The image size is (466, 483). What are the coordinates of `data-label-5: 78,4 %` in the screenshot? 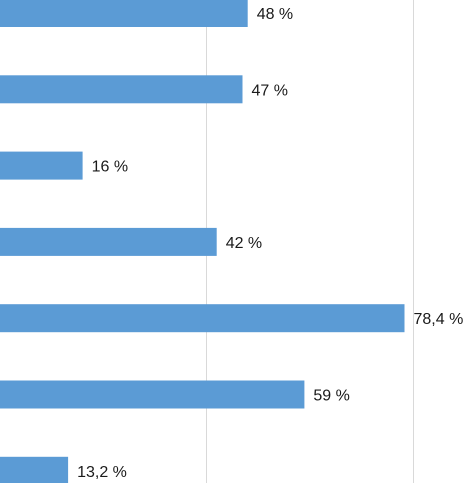 It's located at (439, 319).